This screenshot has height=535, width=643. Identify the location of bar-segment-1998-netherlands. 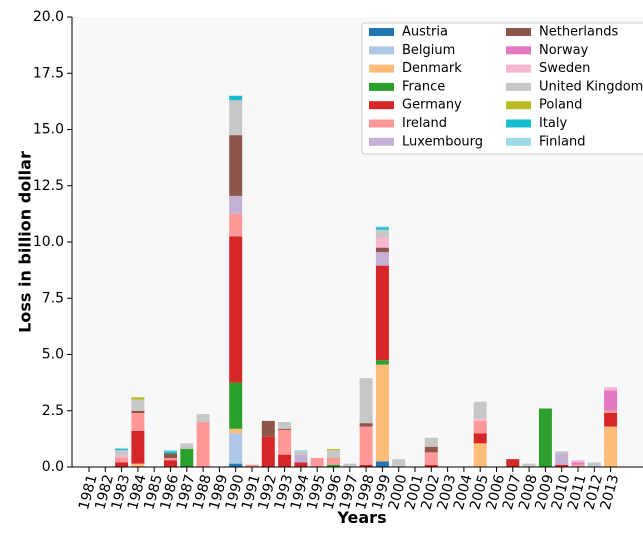
(366, 425).